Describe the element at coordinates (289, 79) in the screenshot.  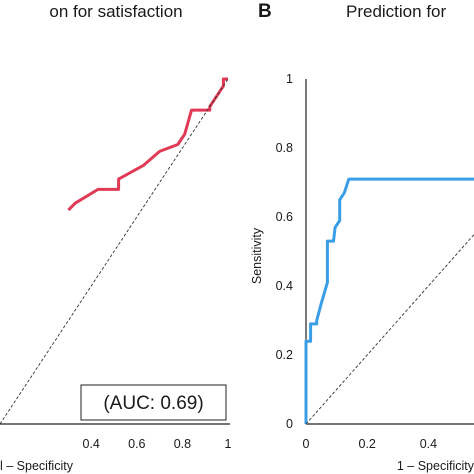
I see `panel-b-y-tick-label: 1` at that location.